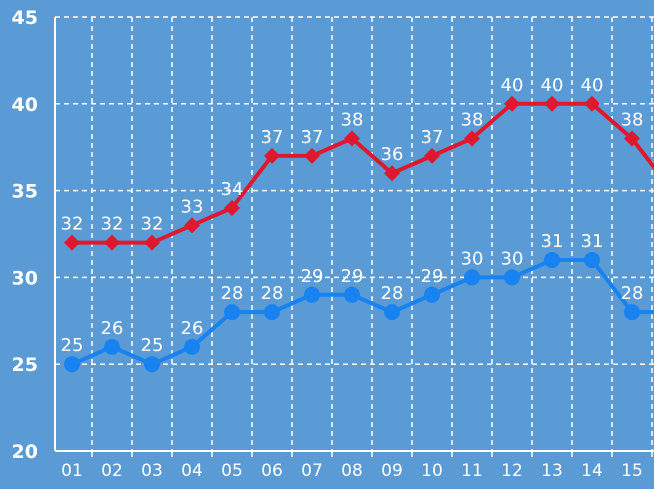 The height and width of the screenshot is (489, 654). I want to click on y-tick-label: 45, so click(25, 18).